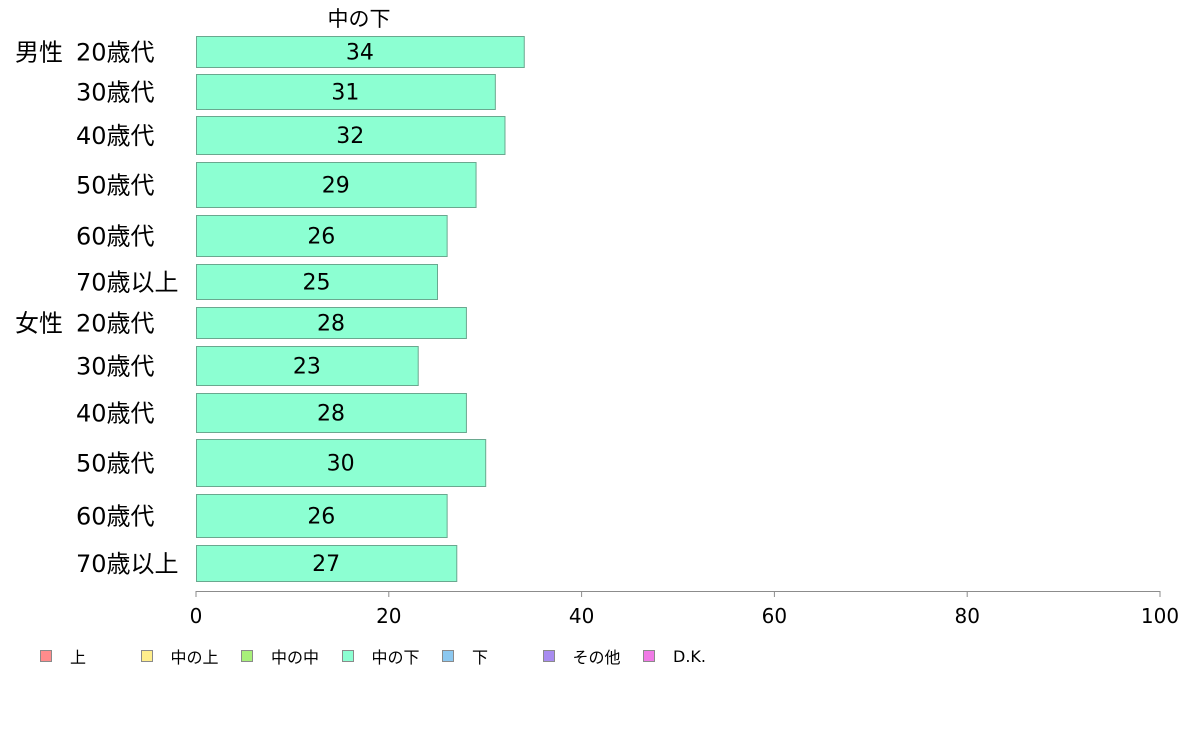 The height and width of the screenshot is (736, 1188). What do you see at coordinates (359, 19) in the screenshot?
I see `chart-title: 中の下` at bounding box center [359, 19].